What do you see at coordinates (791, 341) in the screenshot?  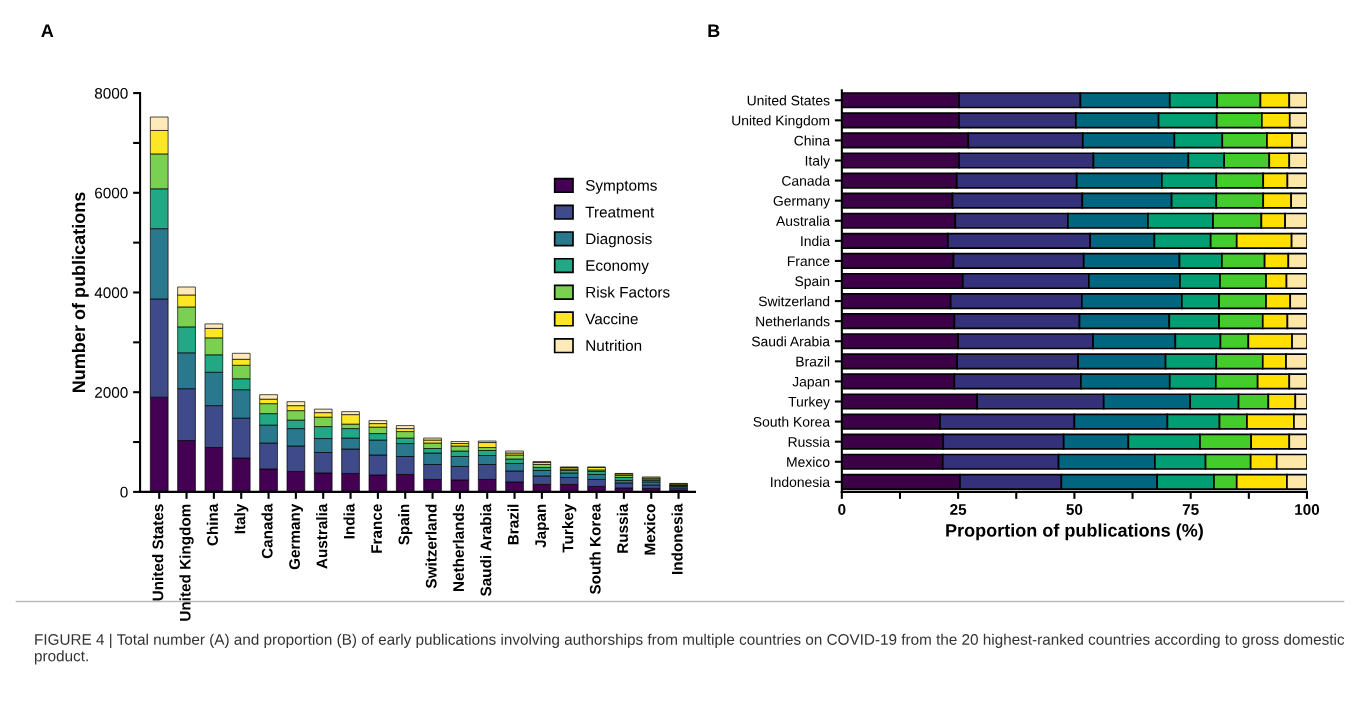 I see `y-tick-label: Saudi Arabia` at bounding box center [791, 341].